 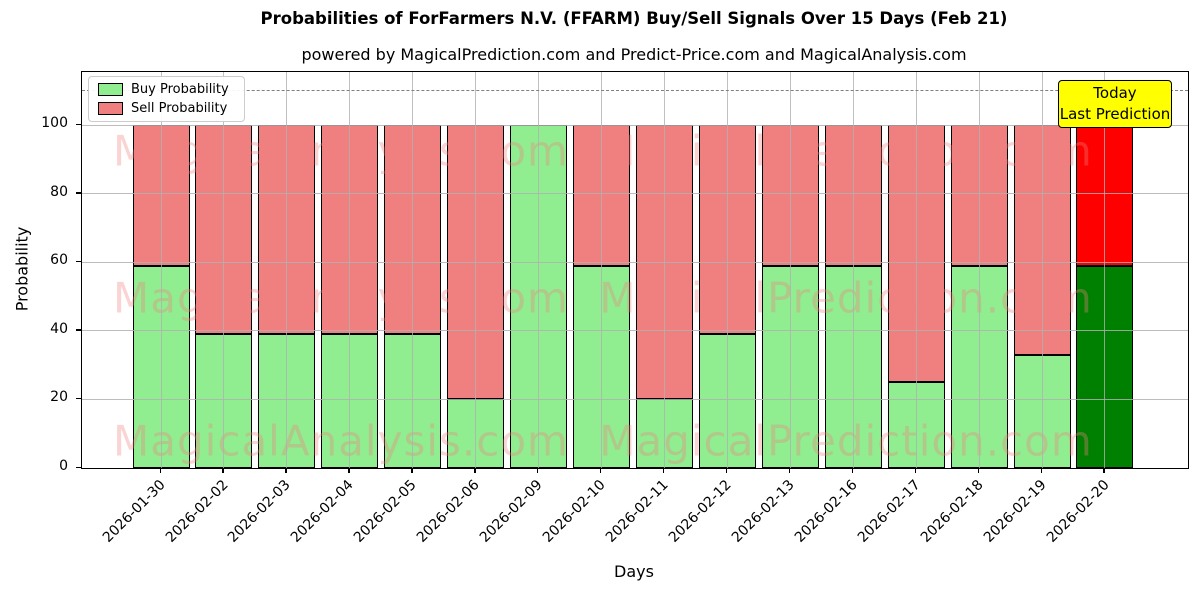 I want to click on x-tick-label: 2026-02-11, so click(x=637, y=511).